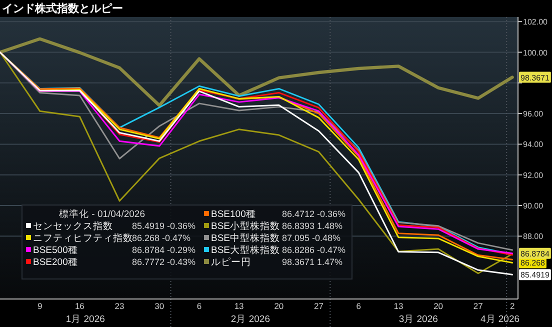  What do you see at coordinates (233, 214) in the screenshot?
I see `legend-label: BSE100種` at bounding box center [233, 214].